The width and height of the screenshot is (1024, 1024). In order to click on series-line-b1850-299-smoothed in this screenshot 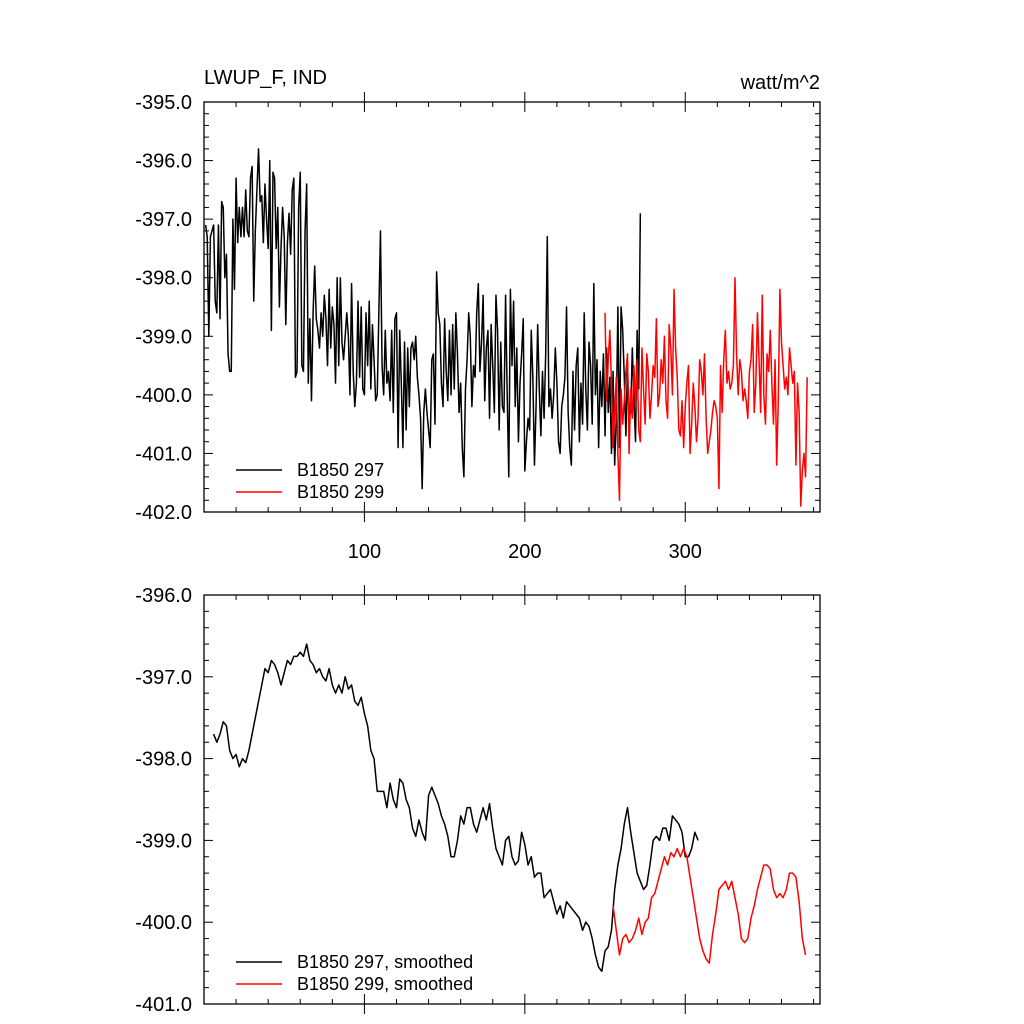, I will do `click(709, 905)`.